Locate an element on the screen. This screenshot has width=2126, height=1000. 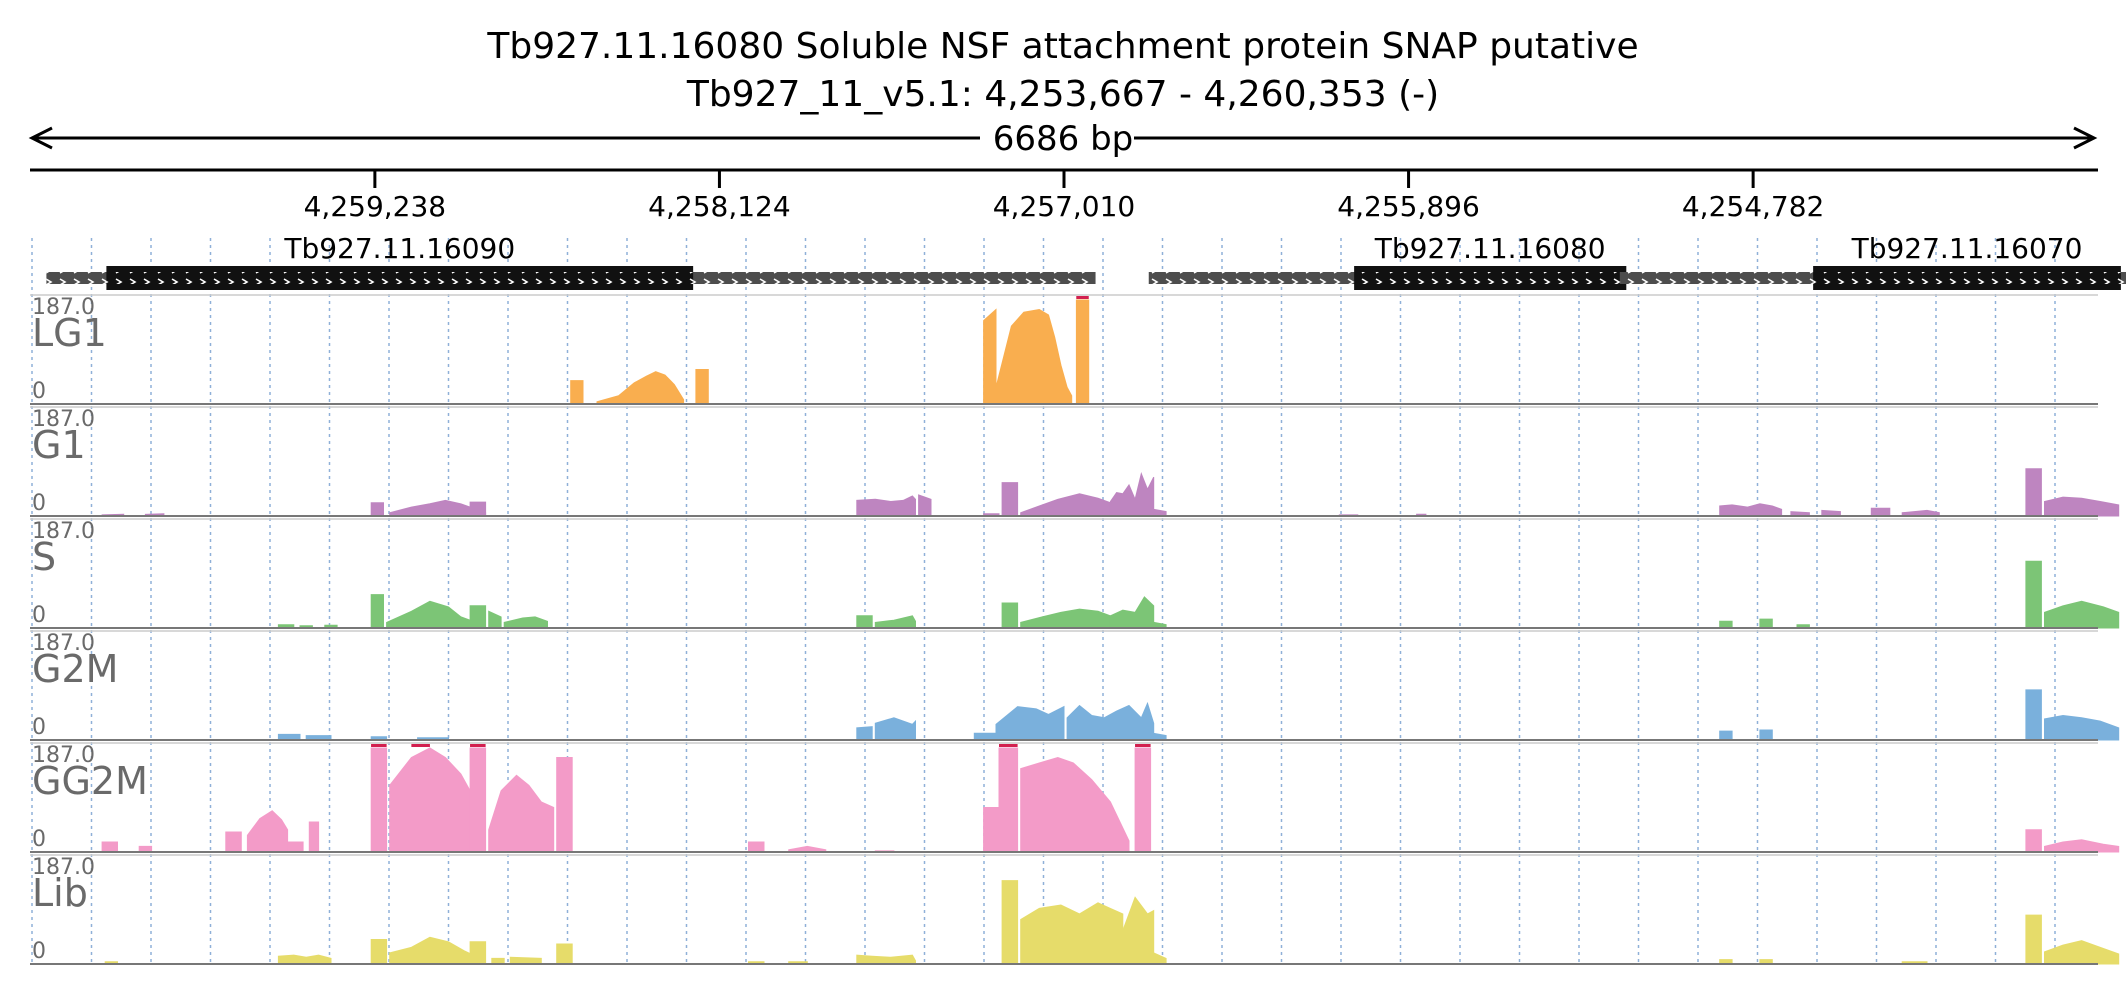
span-label: 6686 bp is located at coordinates (1063, 139).